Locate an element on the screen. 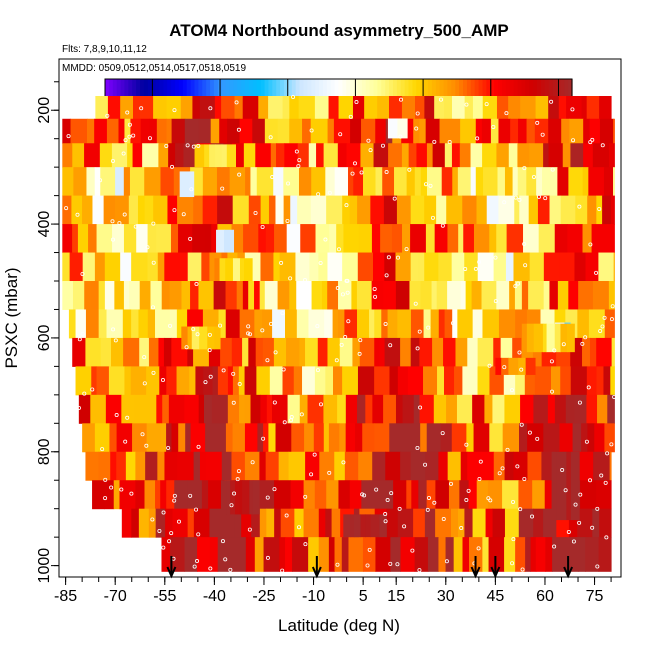 Image resolution: width=650 pixels, height=655 pixels. x-tick-label: 75 is located at coordinates (595, 596).